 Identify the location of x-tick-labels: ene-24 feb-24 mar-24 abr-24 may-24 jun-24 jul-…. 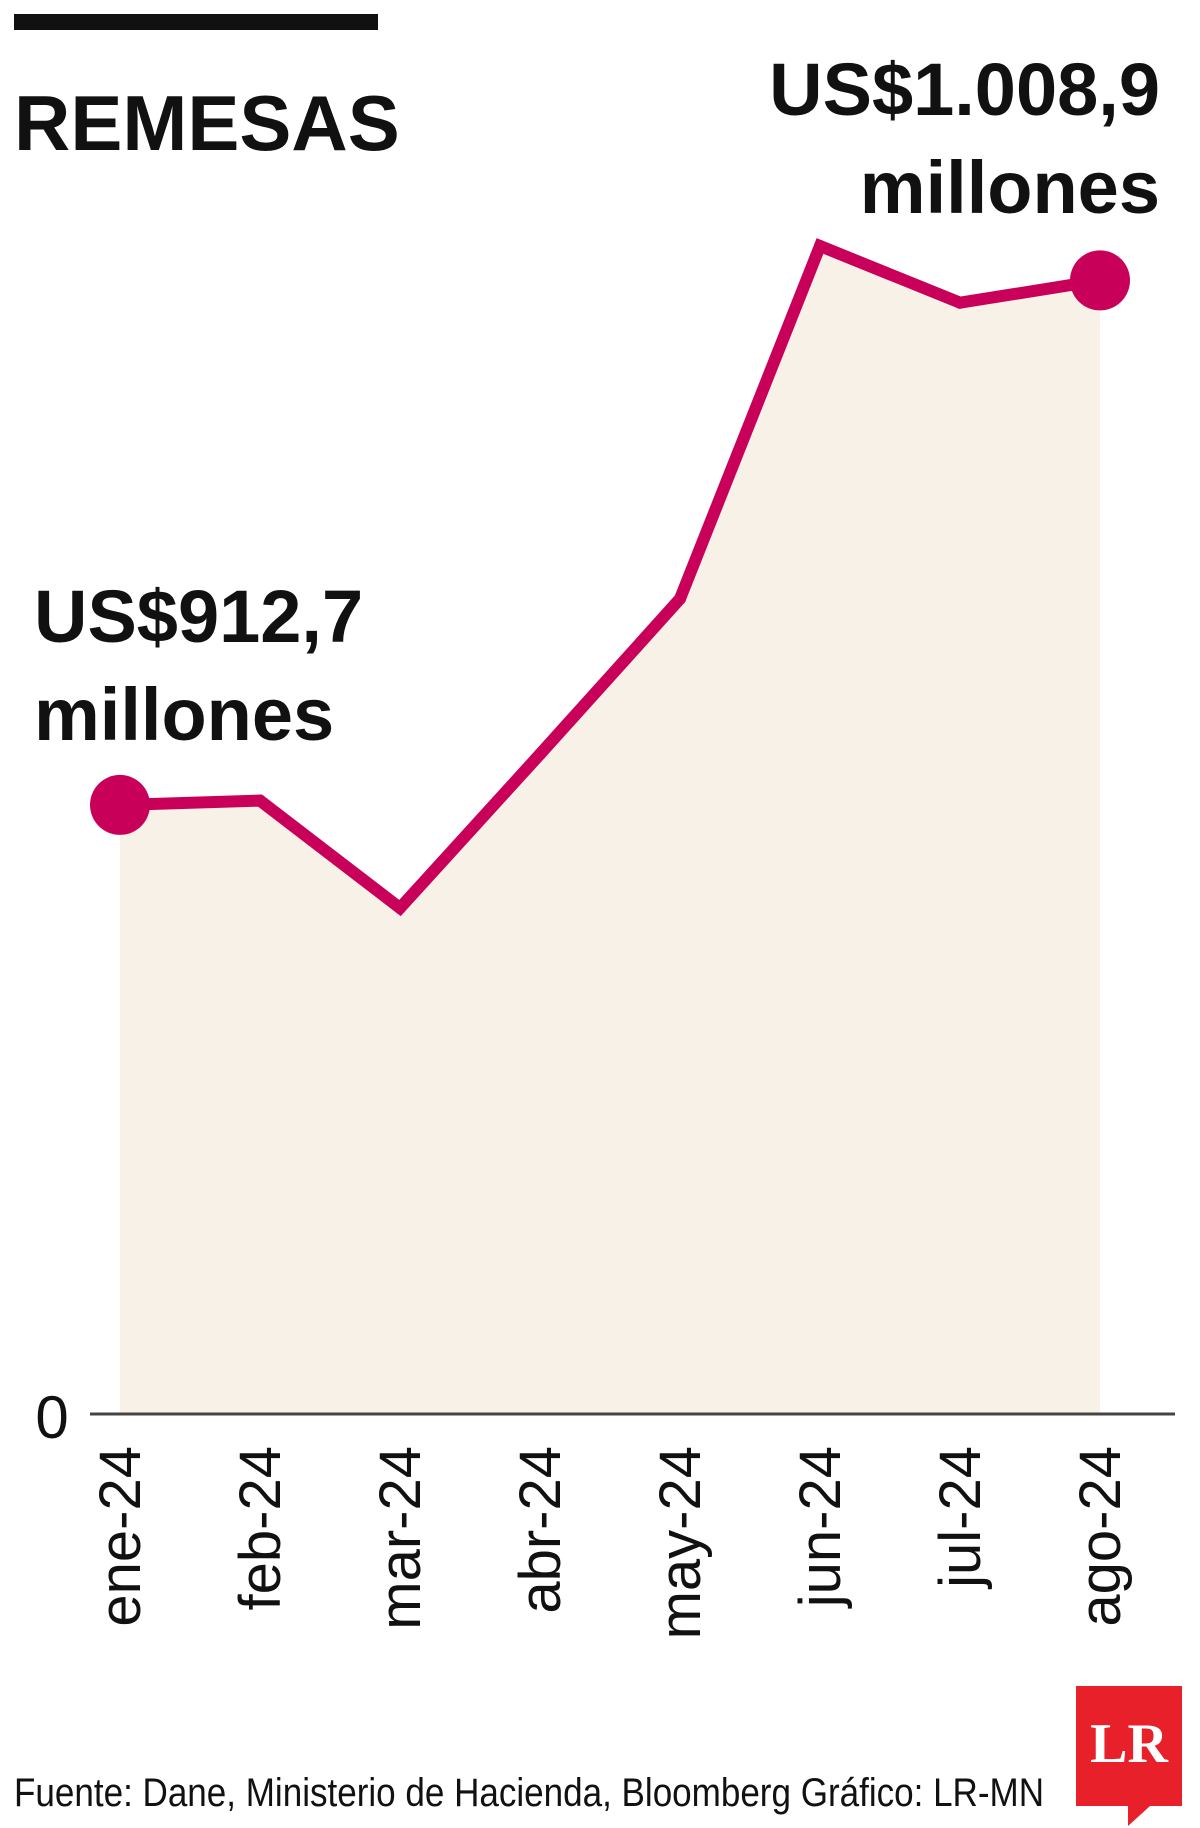
(610, 1542).